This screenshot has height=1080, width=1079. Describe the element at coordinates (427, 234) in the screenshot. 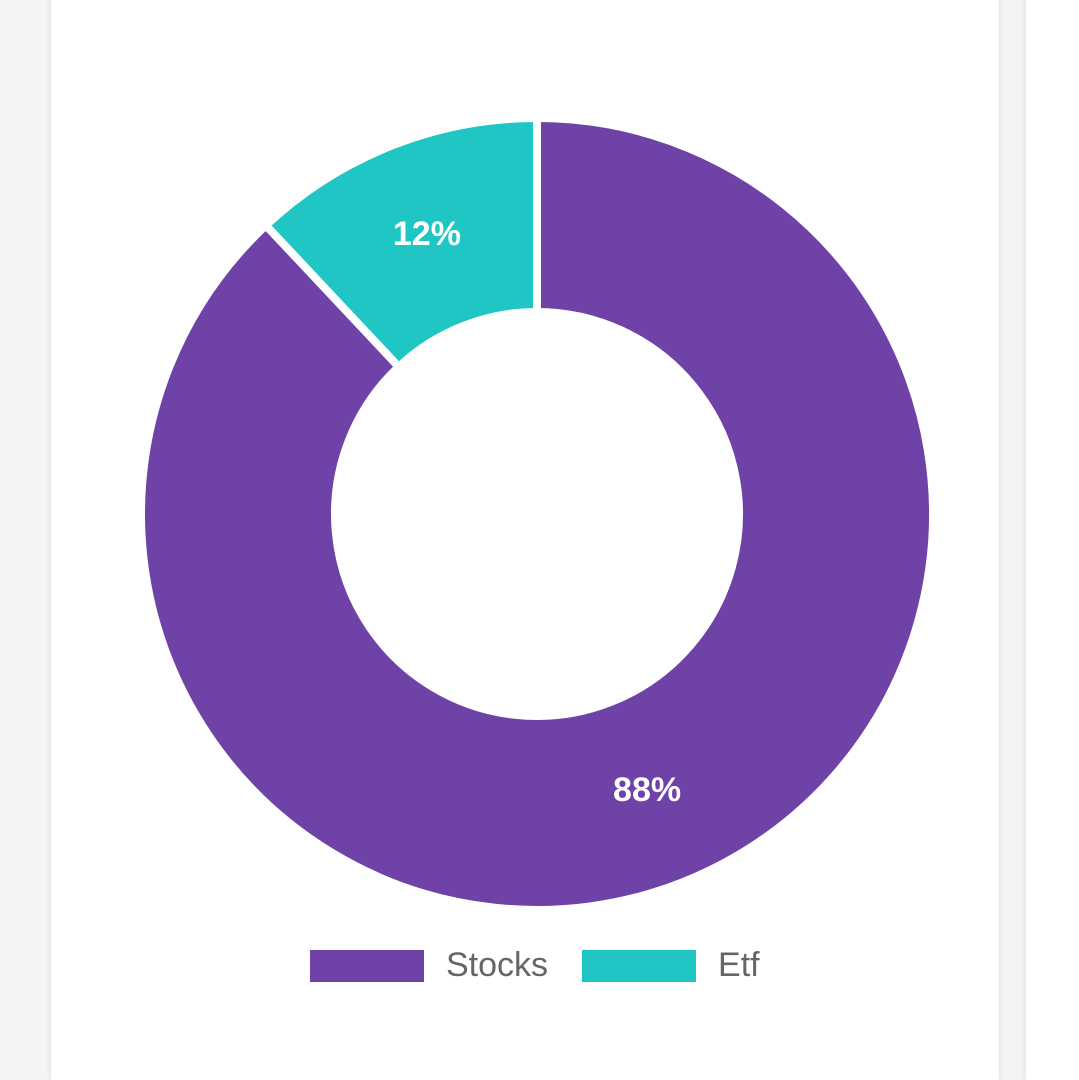

I see `data-label-etf: 12%` at that location.